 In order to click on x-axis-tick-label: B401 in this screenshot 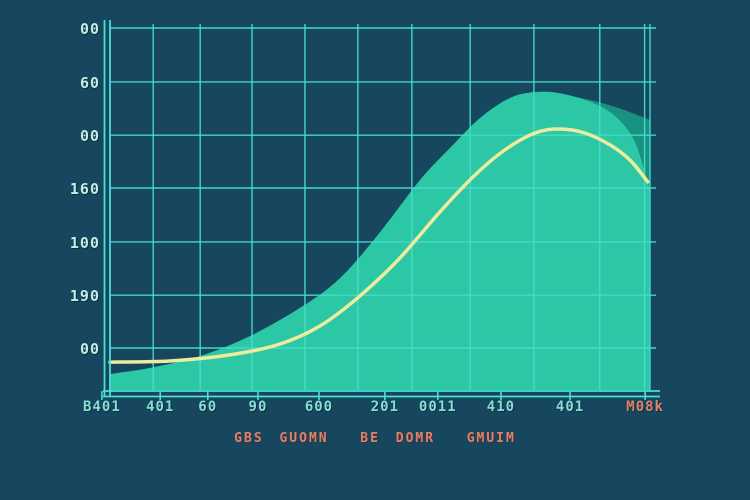, I will do `click(102, 407)`.